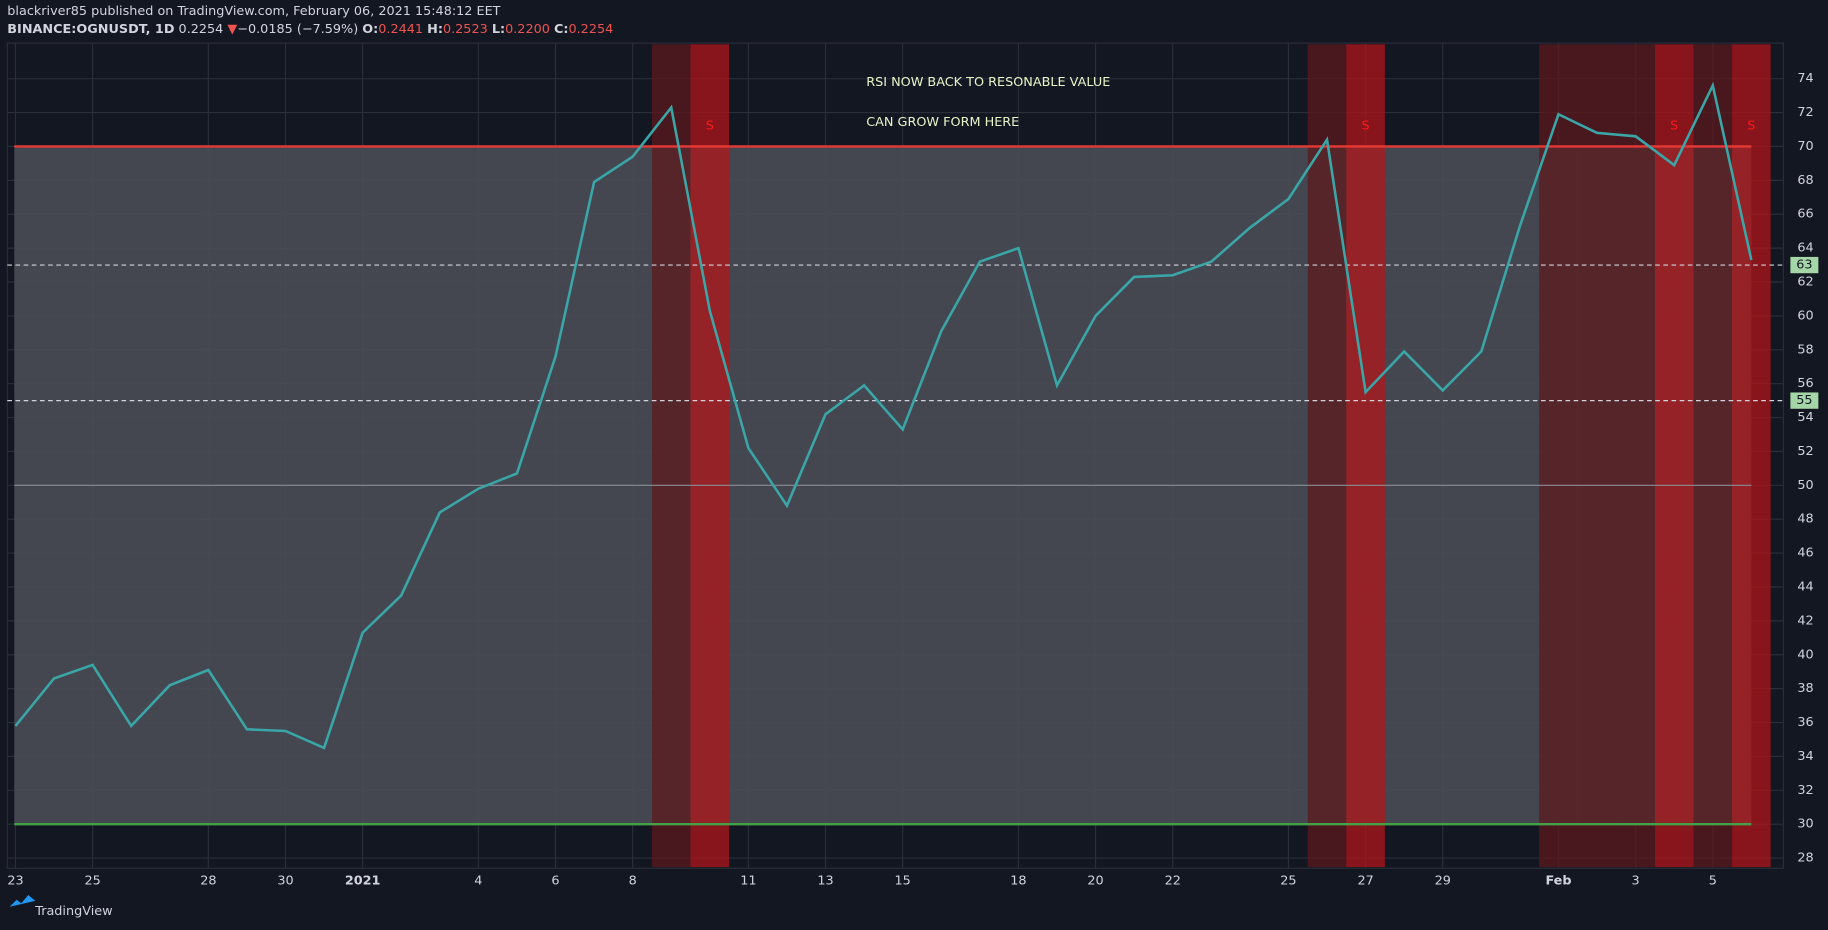  I want to click on annotation: CAN GROW FORM HERE, so click(942, 122).